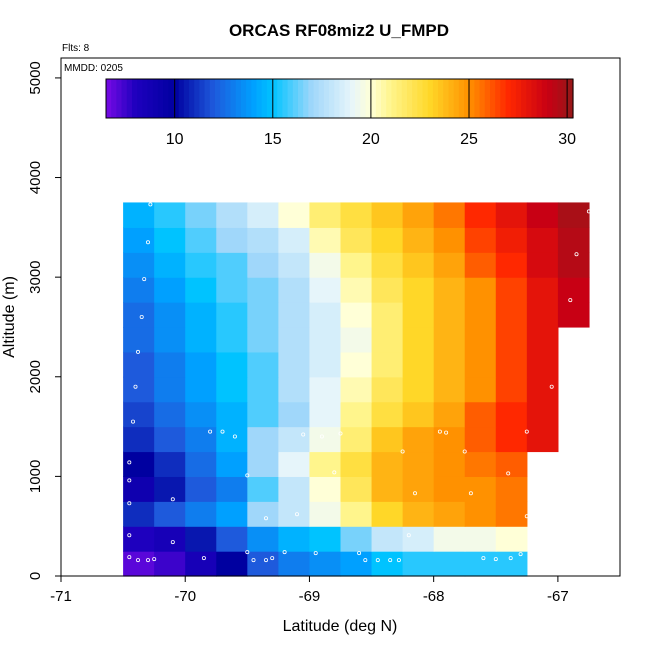  Describe the element at coordinates (434, 596) in the screenshot. I see `x-tick-label: -68` at that location.